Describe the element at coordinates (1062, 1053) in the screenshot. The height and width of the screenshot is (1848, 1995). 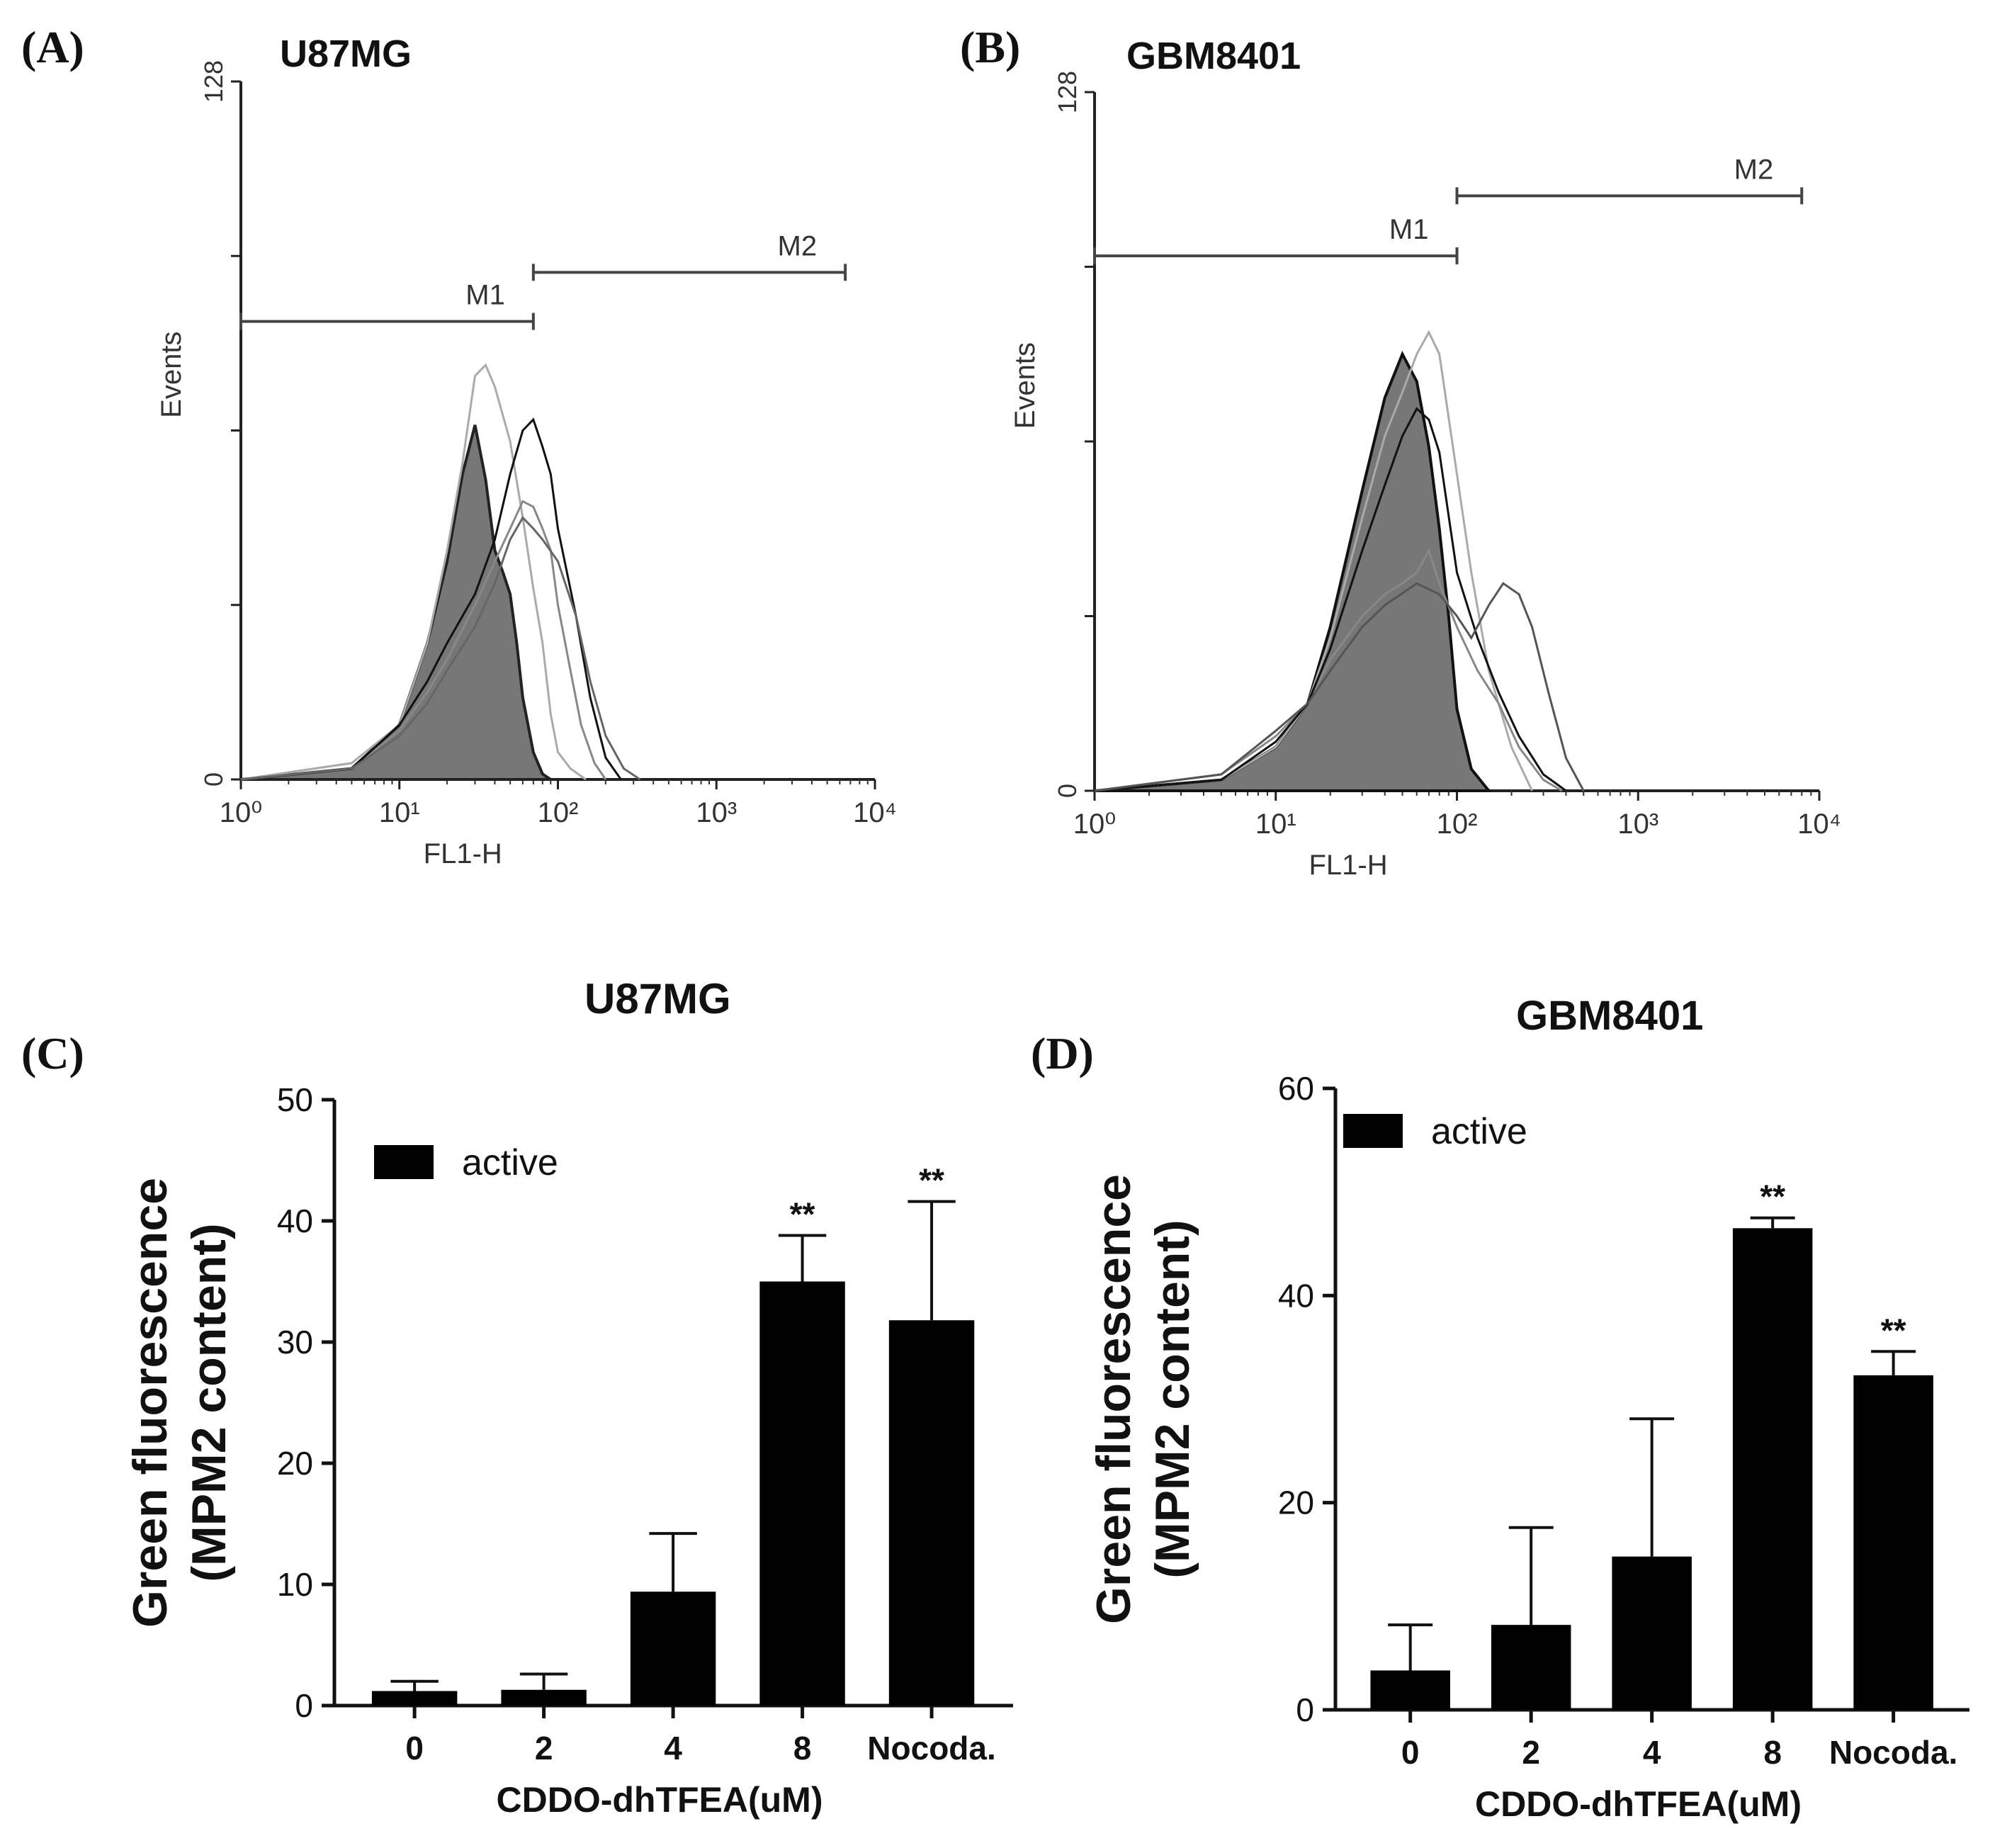
I see `panel-label: (D)` at that location.